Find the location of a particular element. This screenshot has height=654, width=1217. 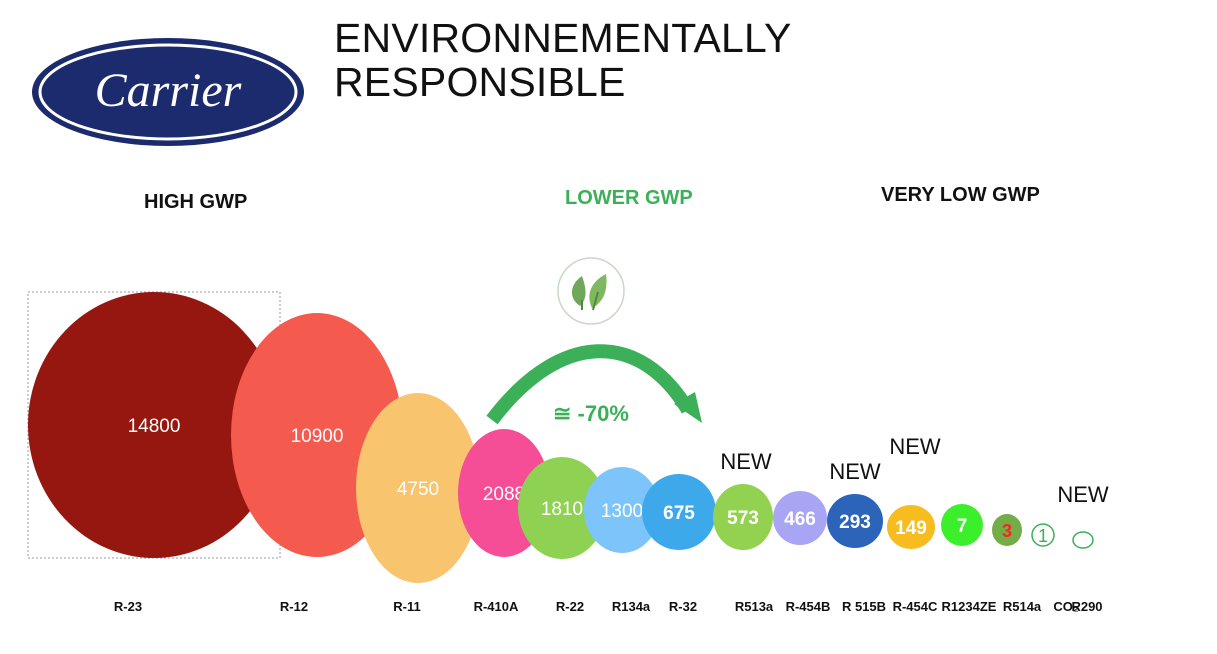

category-label-r-23: R-23 is located at coordinates (128, 606).